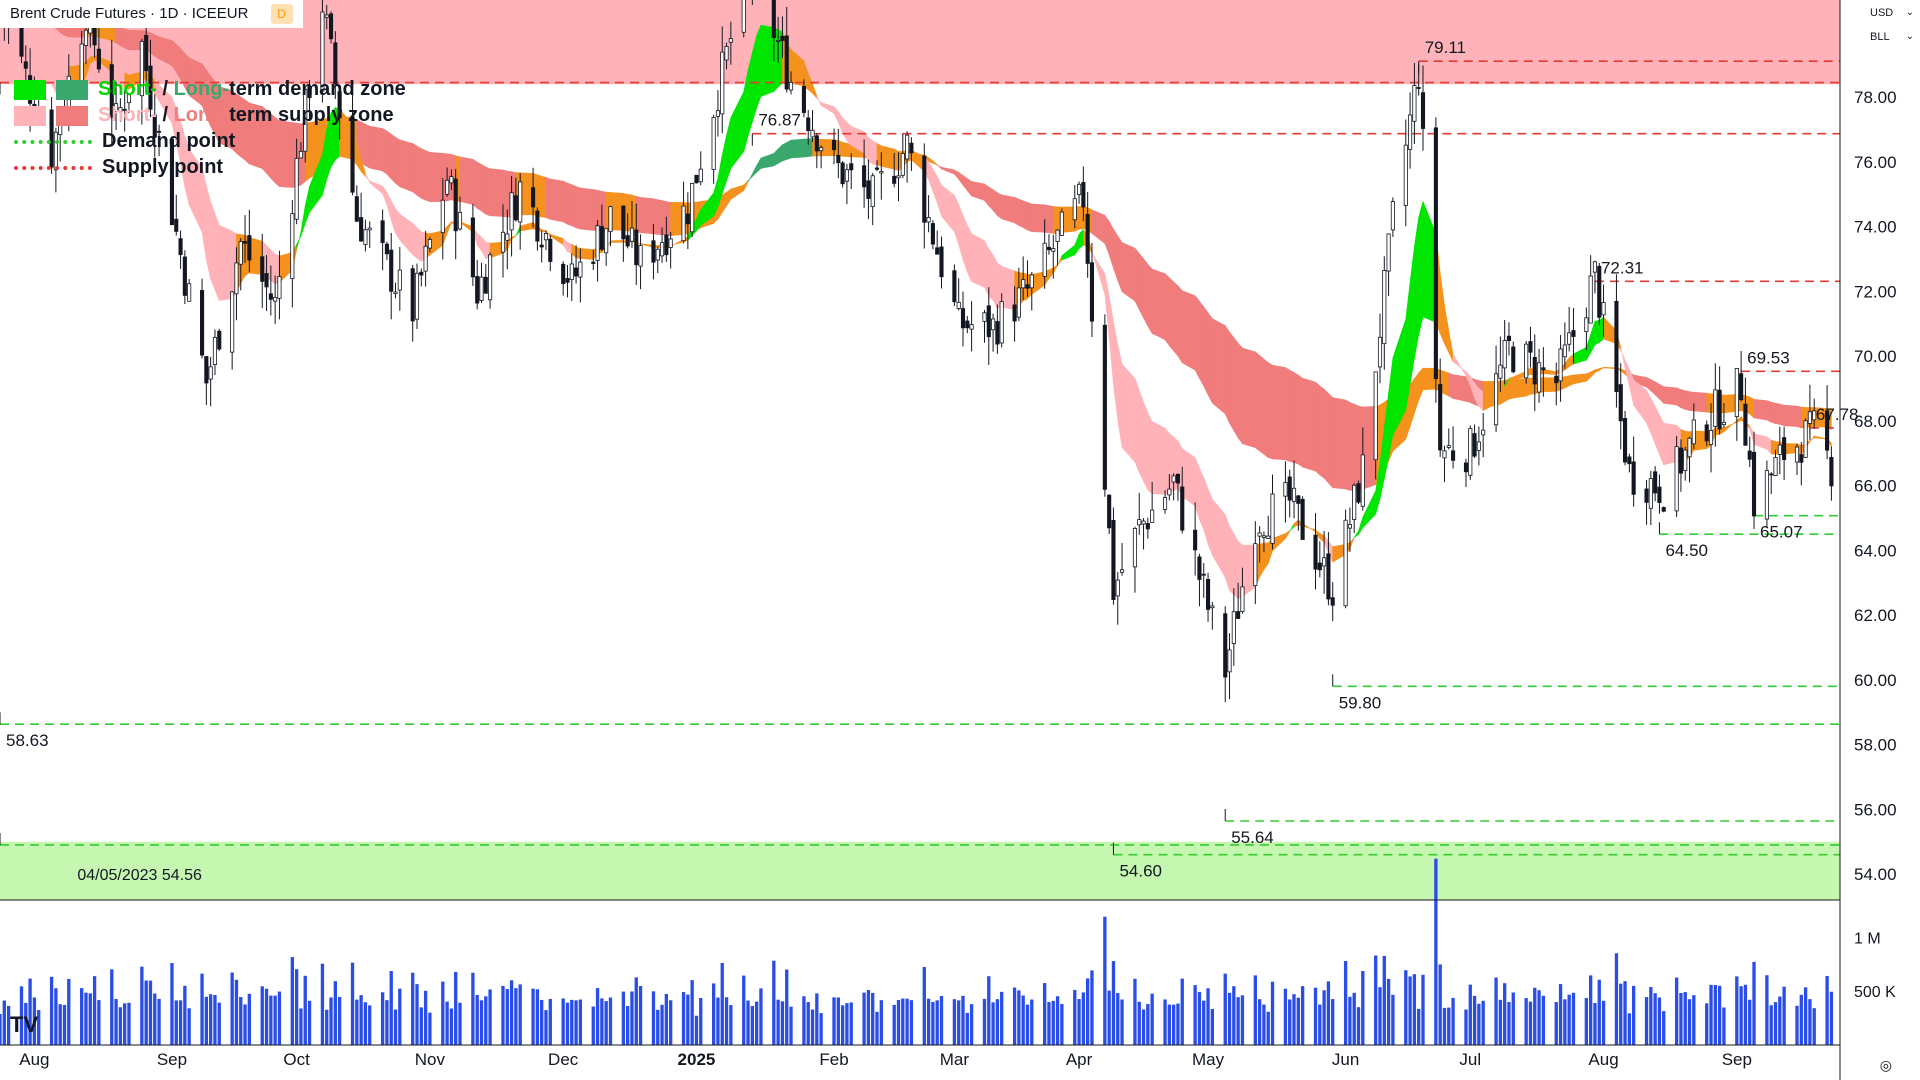  I want to click on demand-point-swatch, so click(53, 141).